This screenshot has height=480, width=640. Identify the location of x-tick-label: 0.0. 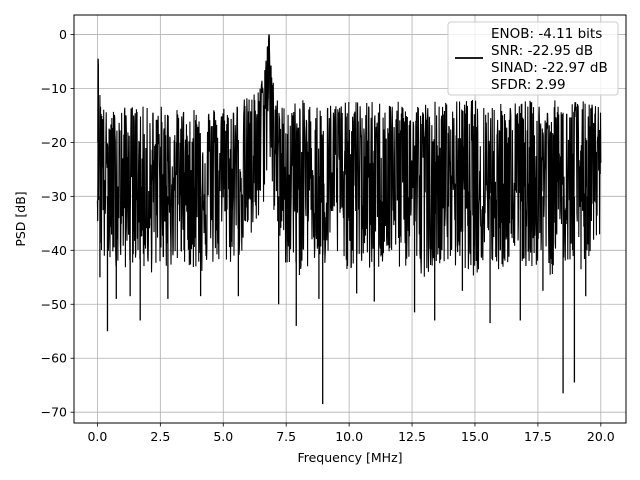
(97, 436).